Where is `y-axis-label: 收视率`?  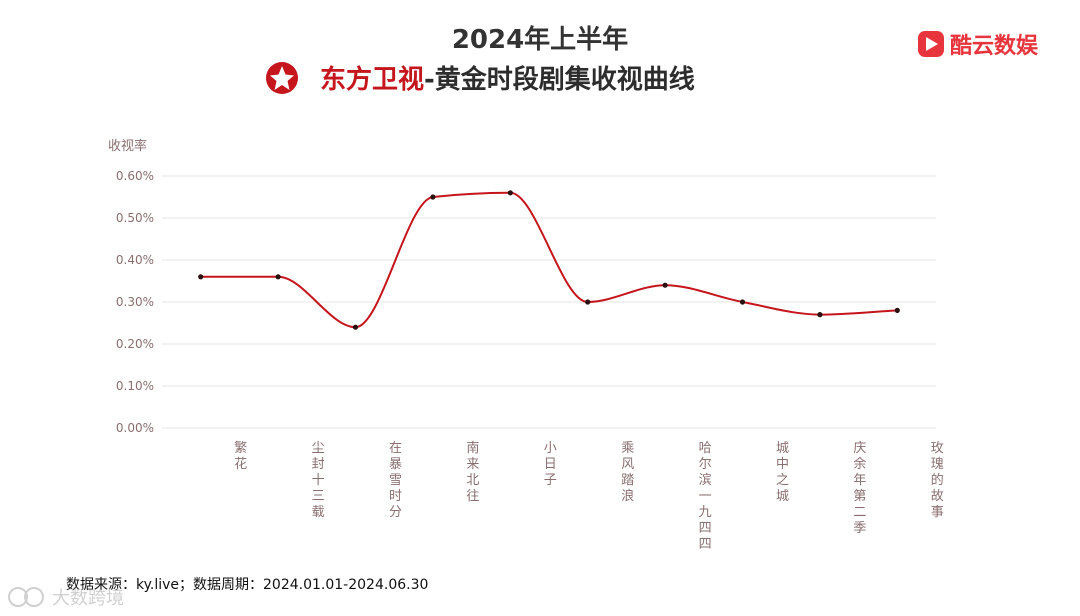 y-axis-label: 收视率 is located at coordinates (127, 146).